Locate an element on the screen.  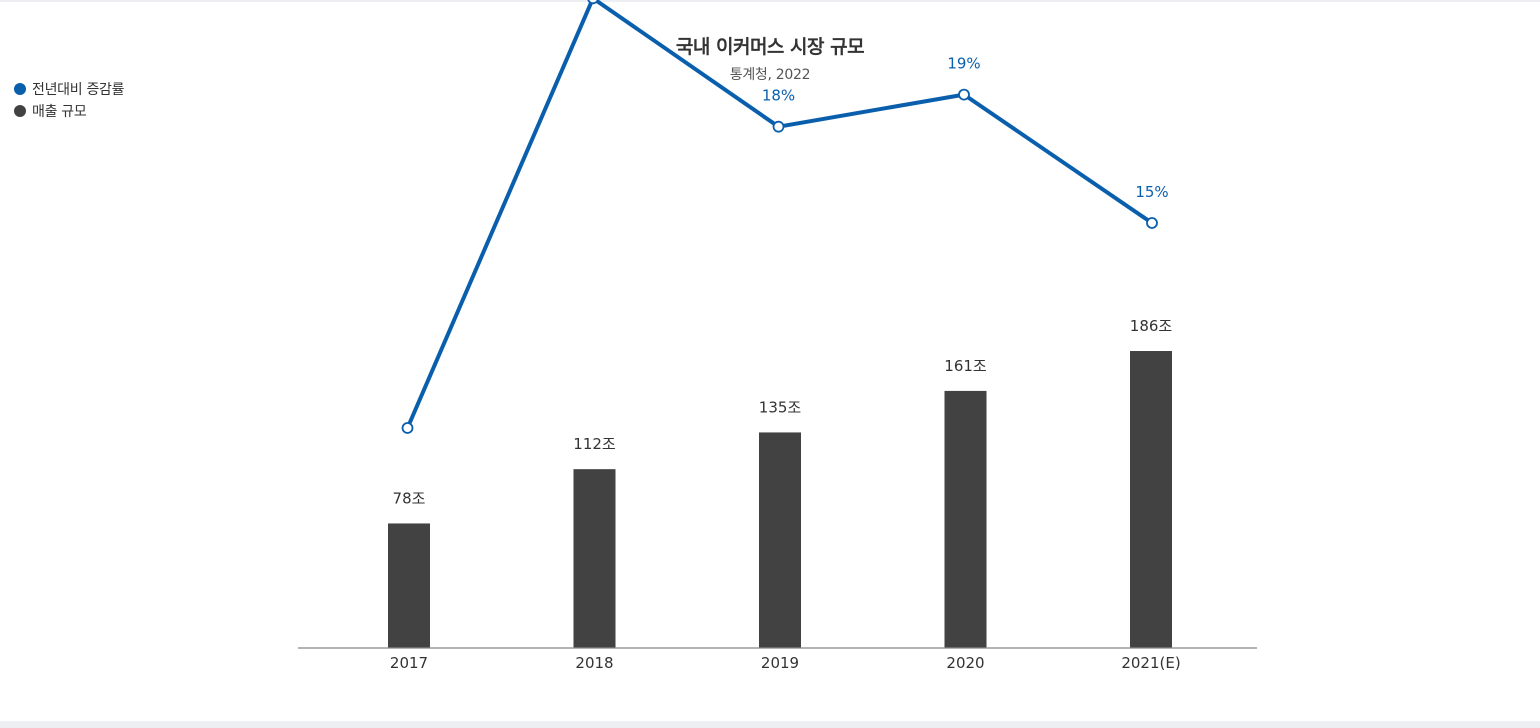
bar-2020 is located at coordinates (966, 519).